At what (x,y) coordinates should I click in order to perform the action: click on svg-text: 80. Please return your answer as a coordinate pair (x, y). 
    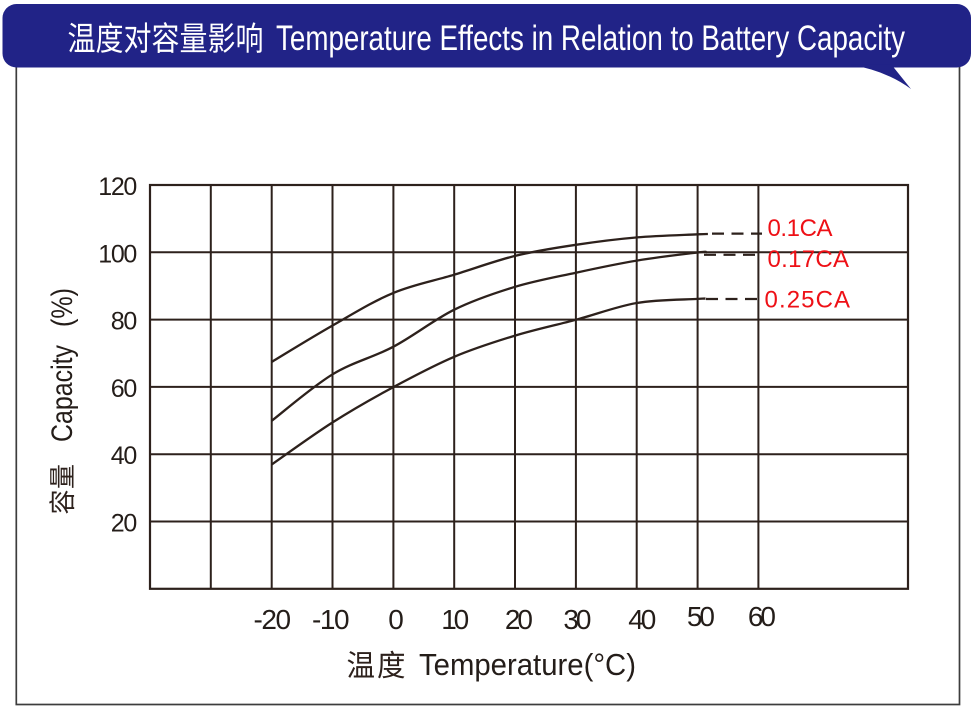
    Looking at the image, I should click on (124, 322).